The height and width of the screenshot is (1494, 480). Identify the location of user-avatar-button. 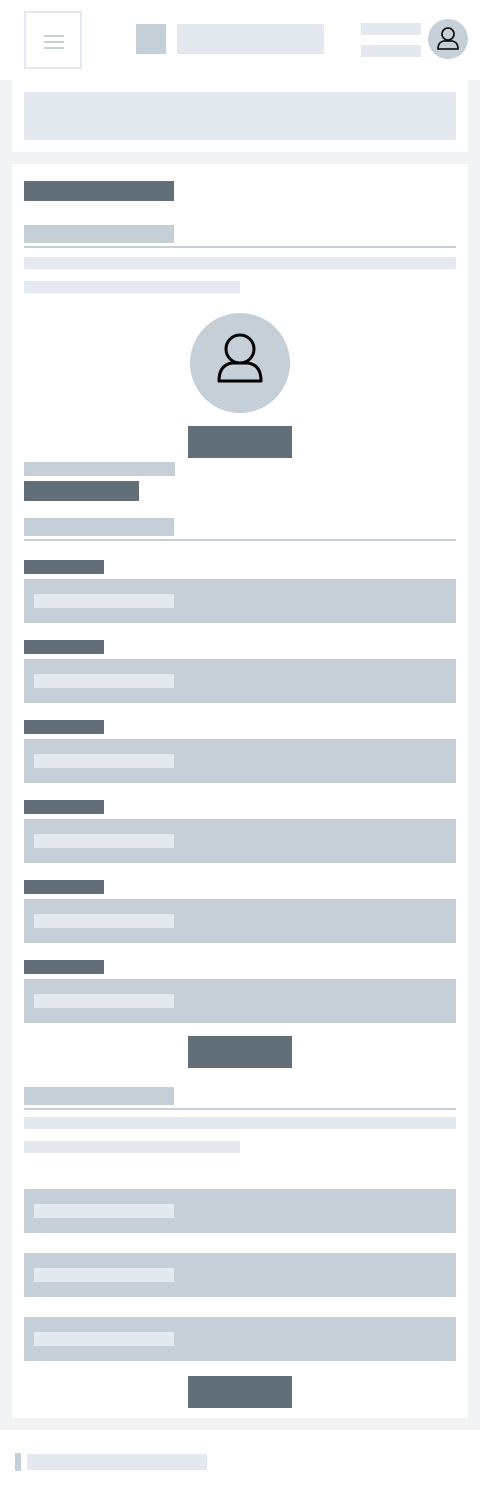
(448, 39).